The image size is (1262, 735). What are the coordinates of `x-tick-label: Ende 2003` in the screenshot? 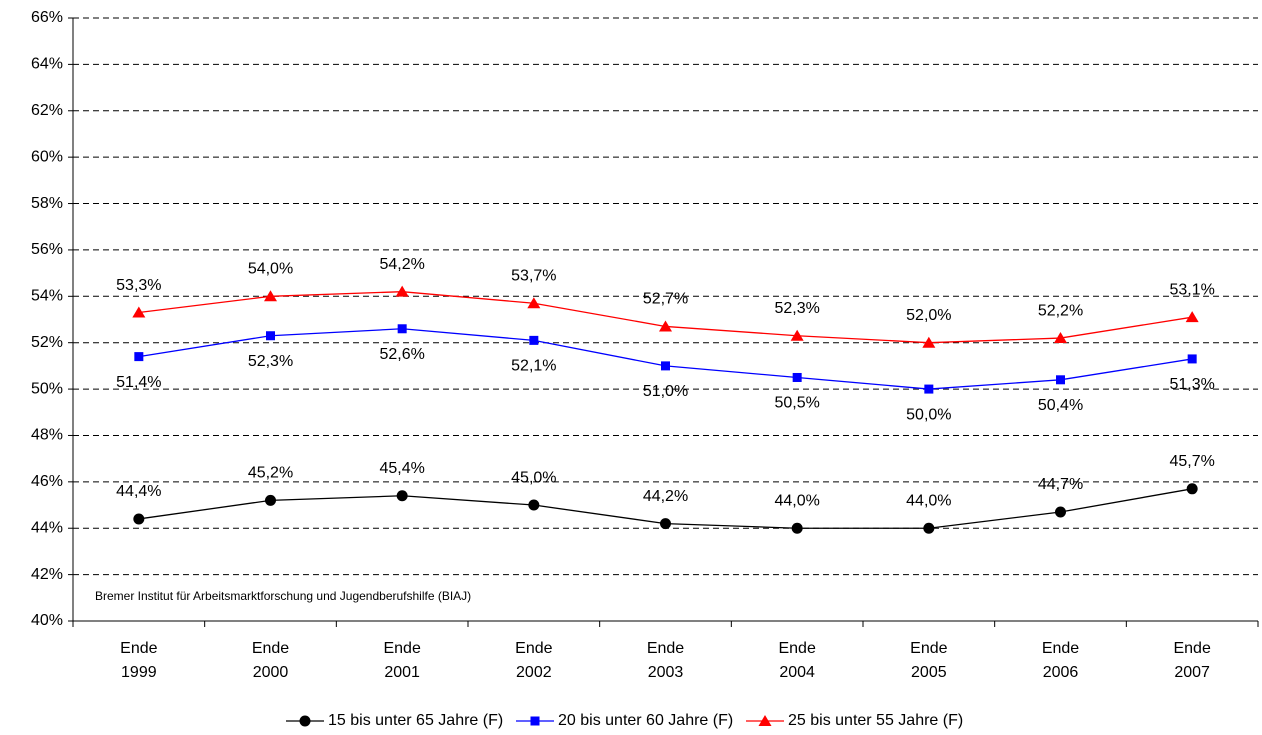 It's located at (665, 660).